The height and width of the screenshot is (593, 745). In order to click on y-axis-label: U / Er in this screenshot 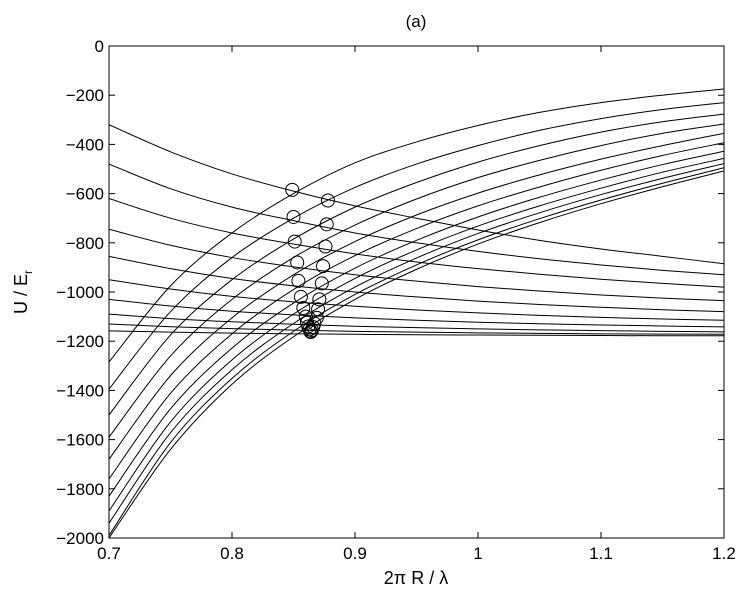, I will do `click(23, 292)`.